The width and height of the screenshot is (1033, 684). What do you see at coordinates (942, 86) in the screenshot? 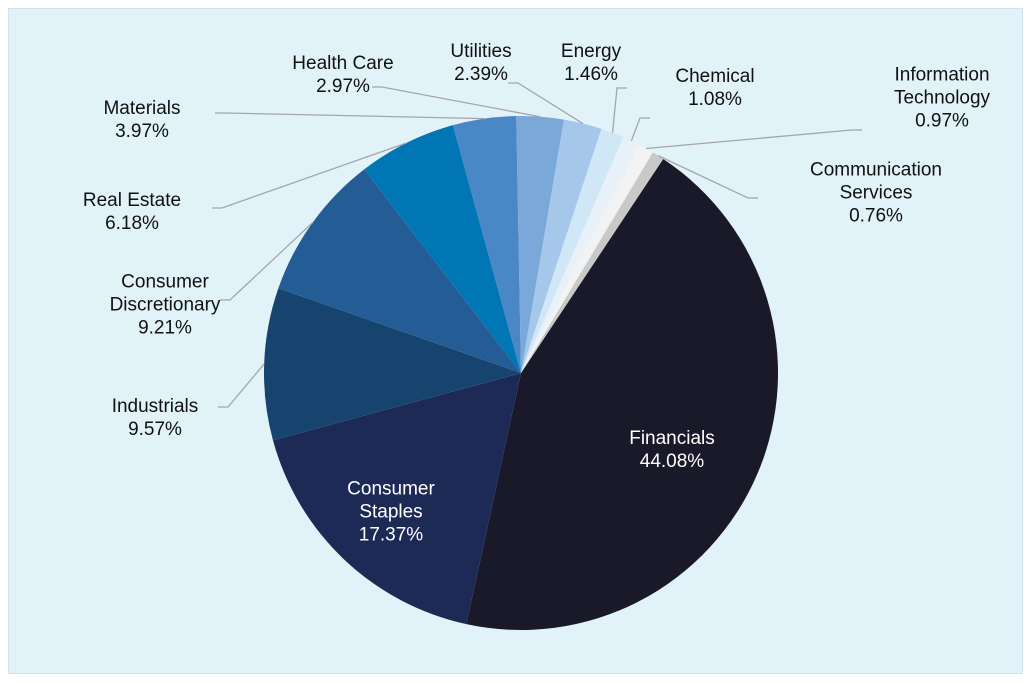
I see `category-label: Information Technology` at bounding box center [942, 86].